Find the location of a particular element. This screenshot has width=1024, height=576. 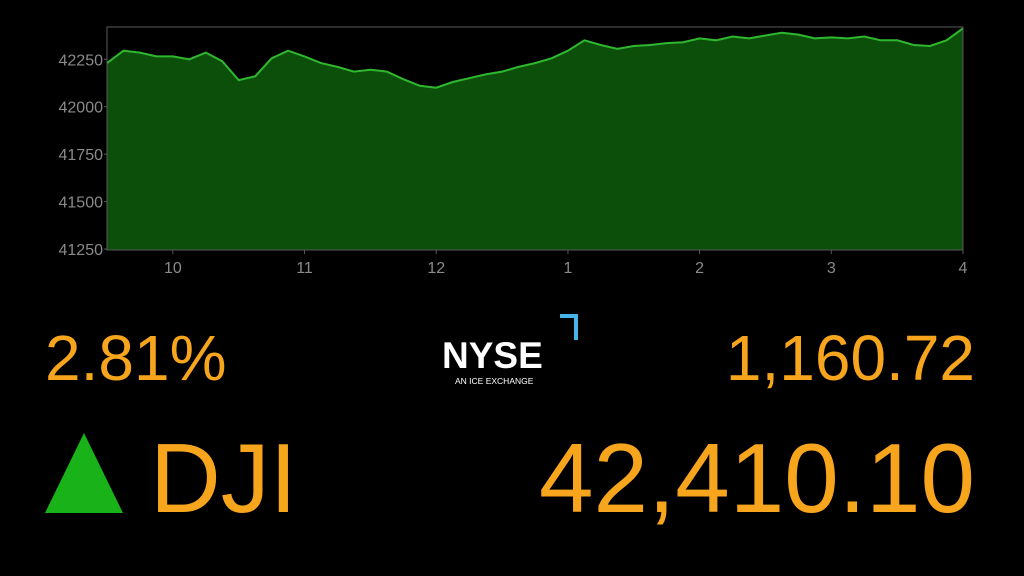

line is located at coordinates (535, 58).